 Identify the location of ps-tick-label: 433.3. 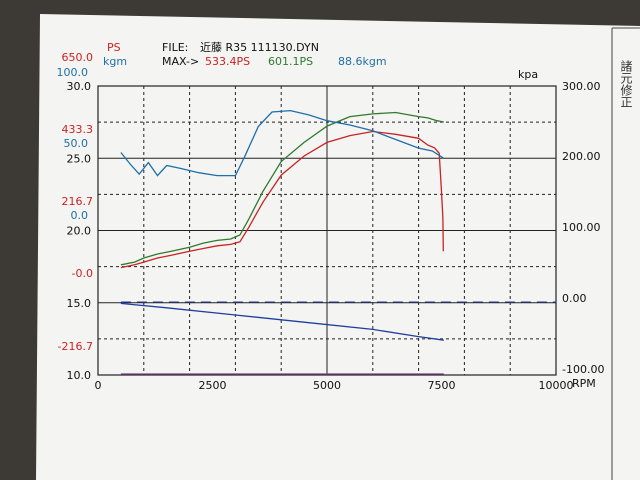
(78, 129).